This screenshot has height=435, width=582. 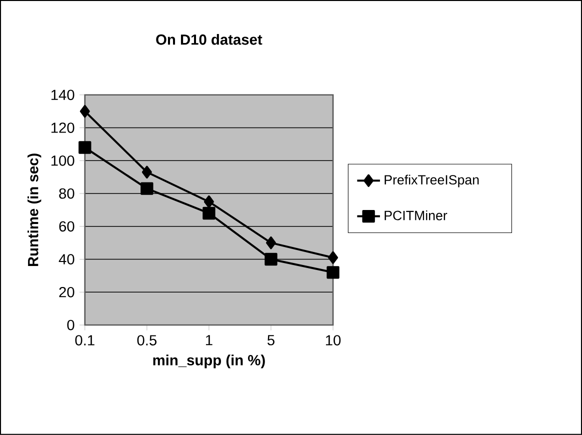 I want to click on y-tick-label: 80, so click(x=66, y=193).